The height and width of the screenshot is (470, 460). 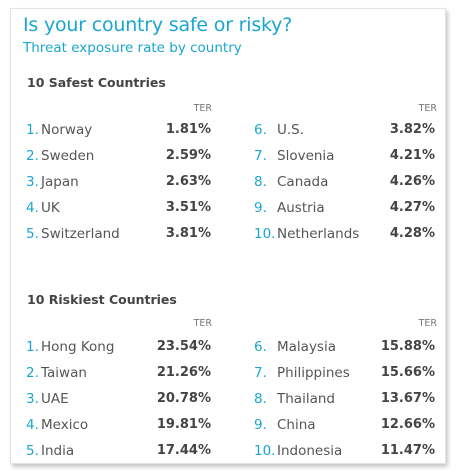 What do you see at coordinates (407, 450) in the screenshot?
I see `ter-value: 11.47%` at bounding box center [407, 450].